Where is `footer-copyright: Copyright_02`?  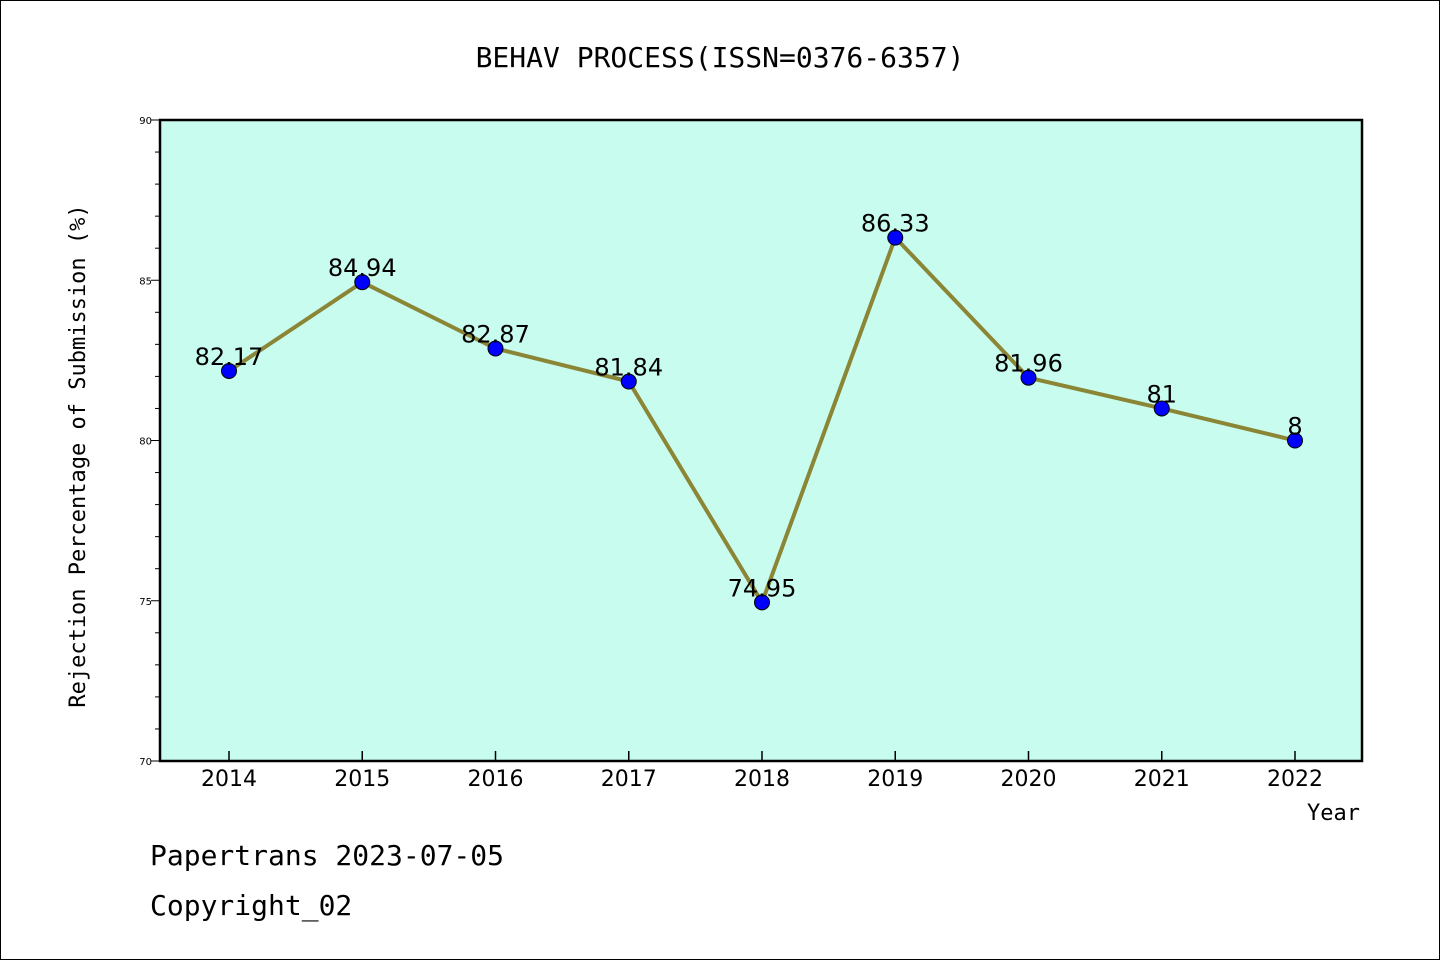
footer-copyright: Copyright_02 is located at coordinates (251, 906).